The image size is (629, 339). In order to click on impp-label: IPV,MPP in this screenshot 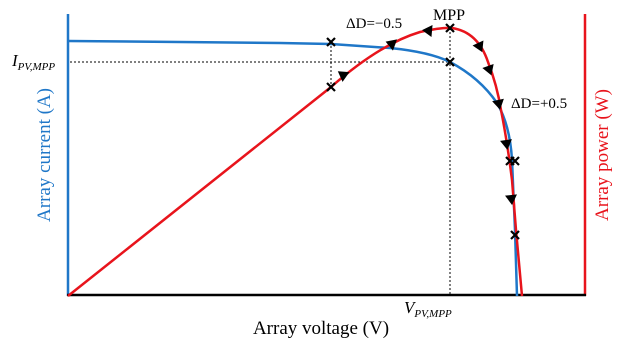, I will do `click(33, 62)`.